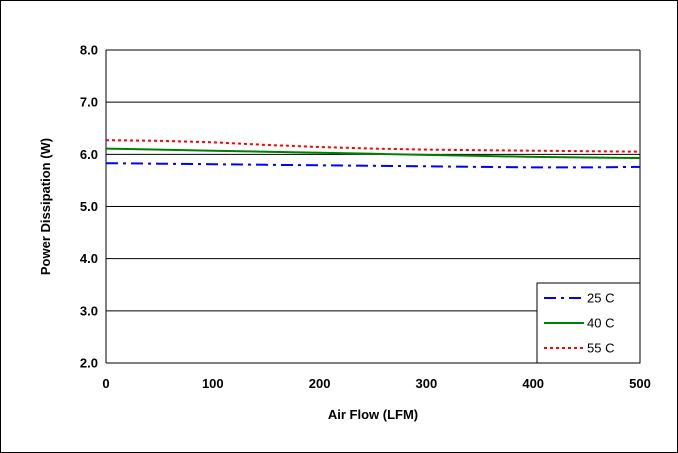 The width and height of the screenshot is (678, 453). I want to click on y-tick-label: 5.0, so click(89, 206).